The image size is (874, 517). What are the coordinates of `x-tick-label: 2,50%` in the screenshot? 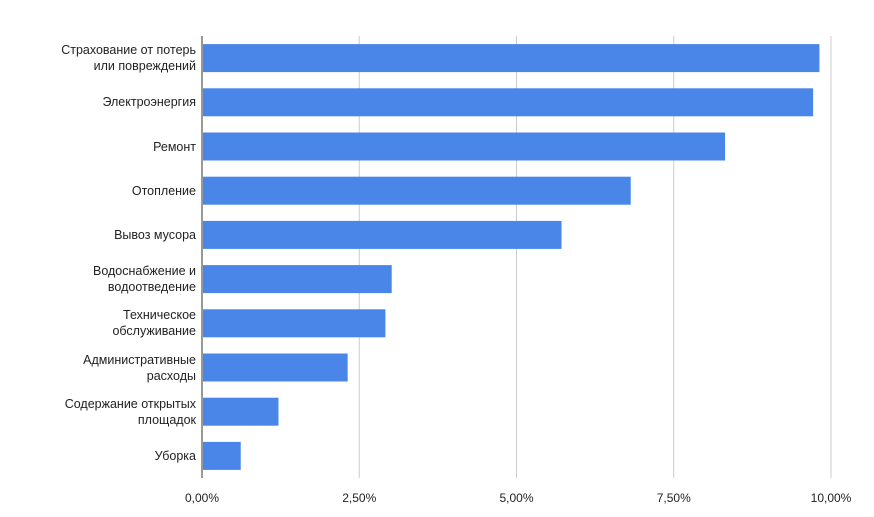 It's located at (359, 498).